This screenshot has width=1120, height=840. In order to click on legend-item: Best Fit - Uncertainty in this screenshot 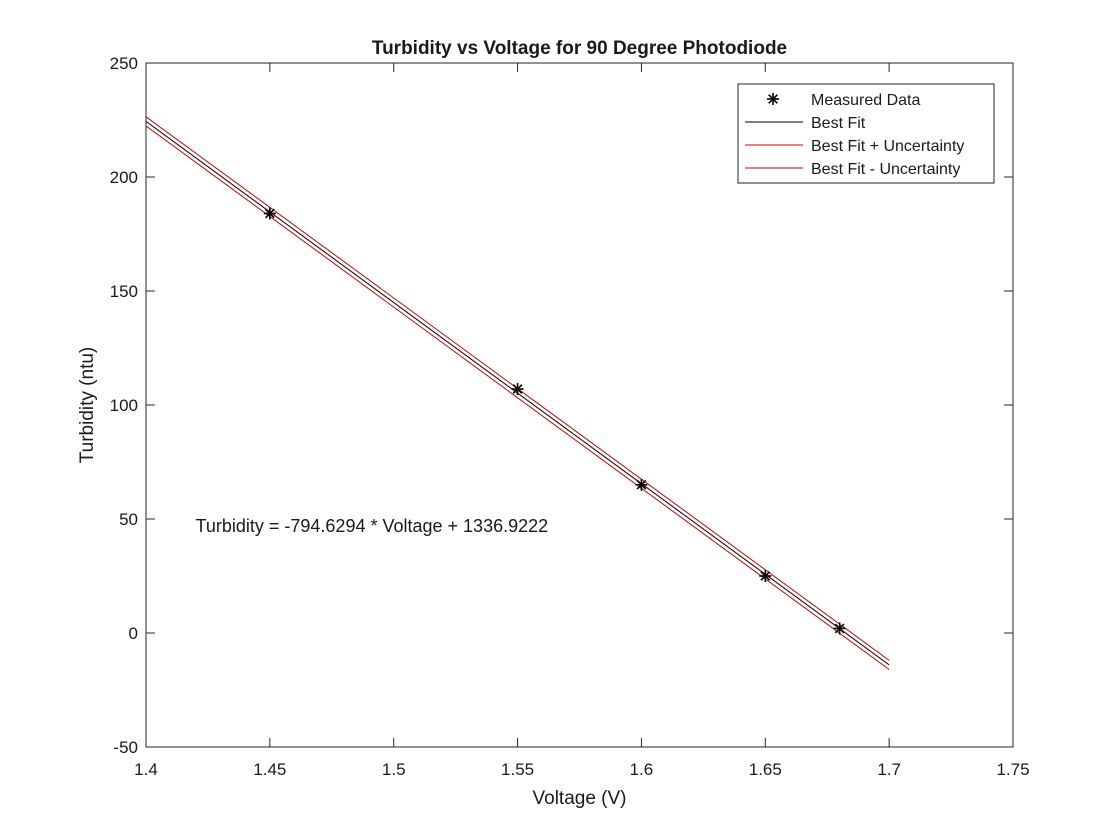, I will do `click(852, 169)`.